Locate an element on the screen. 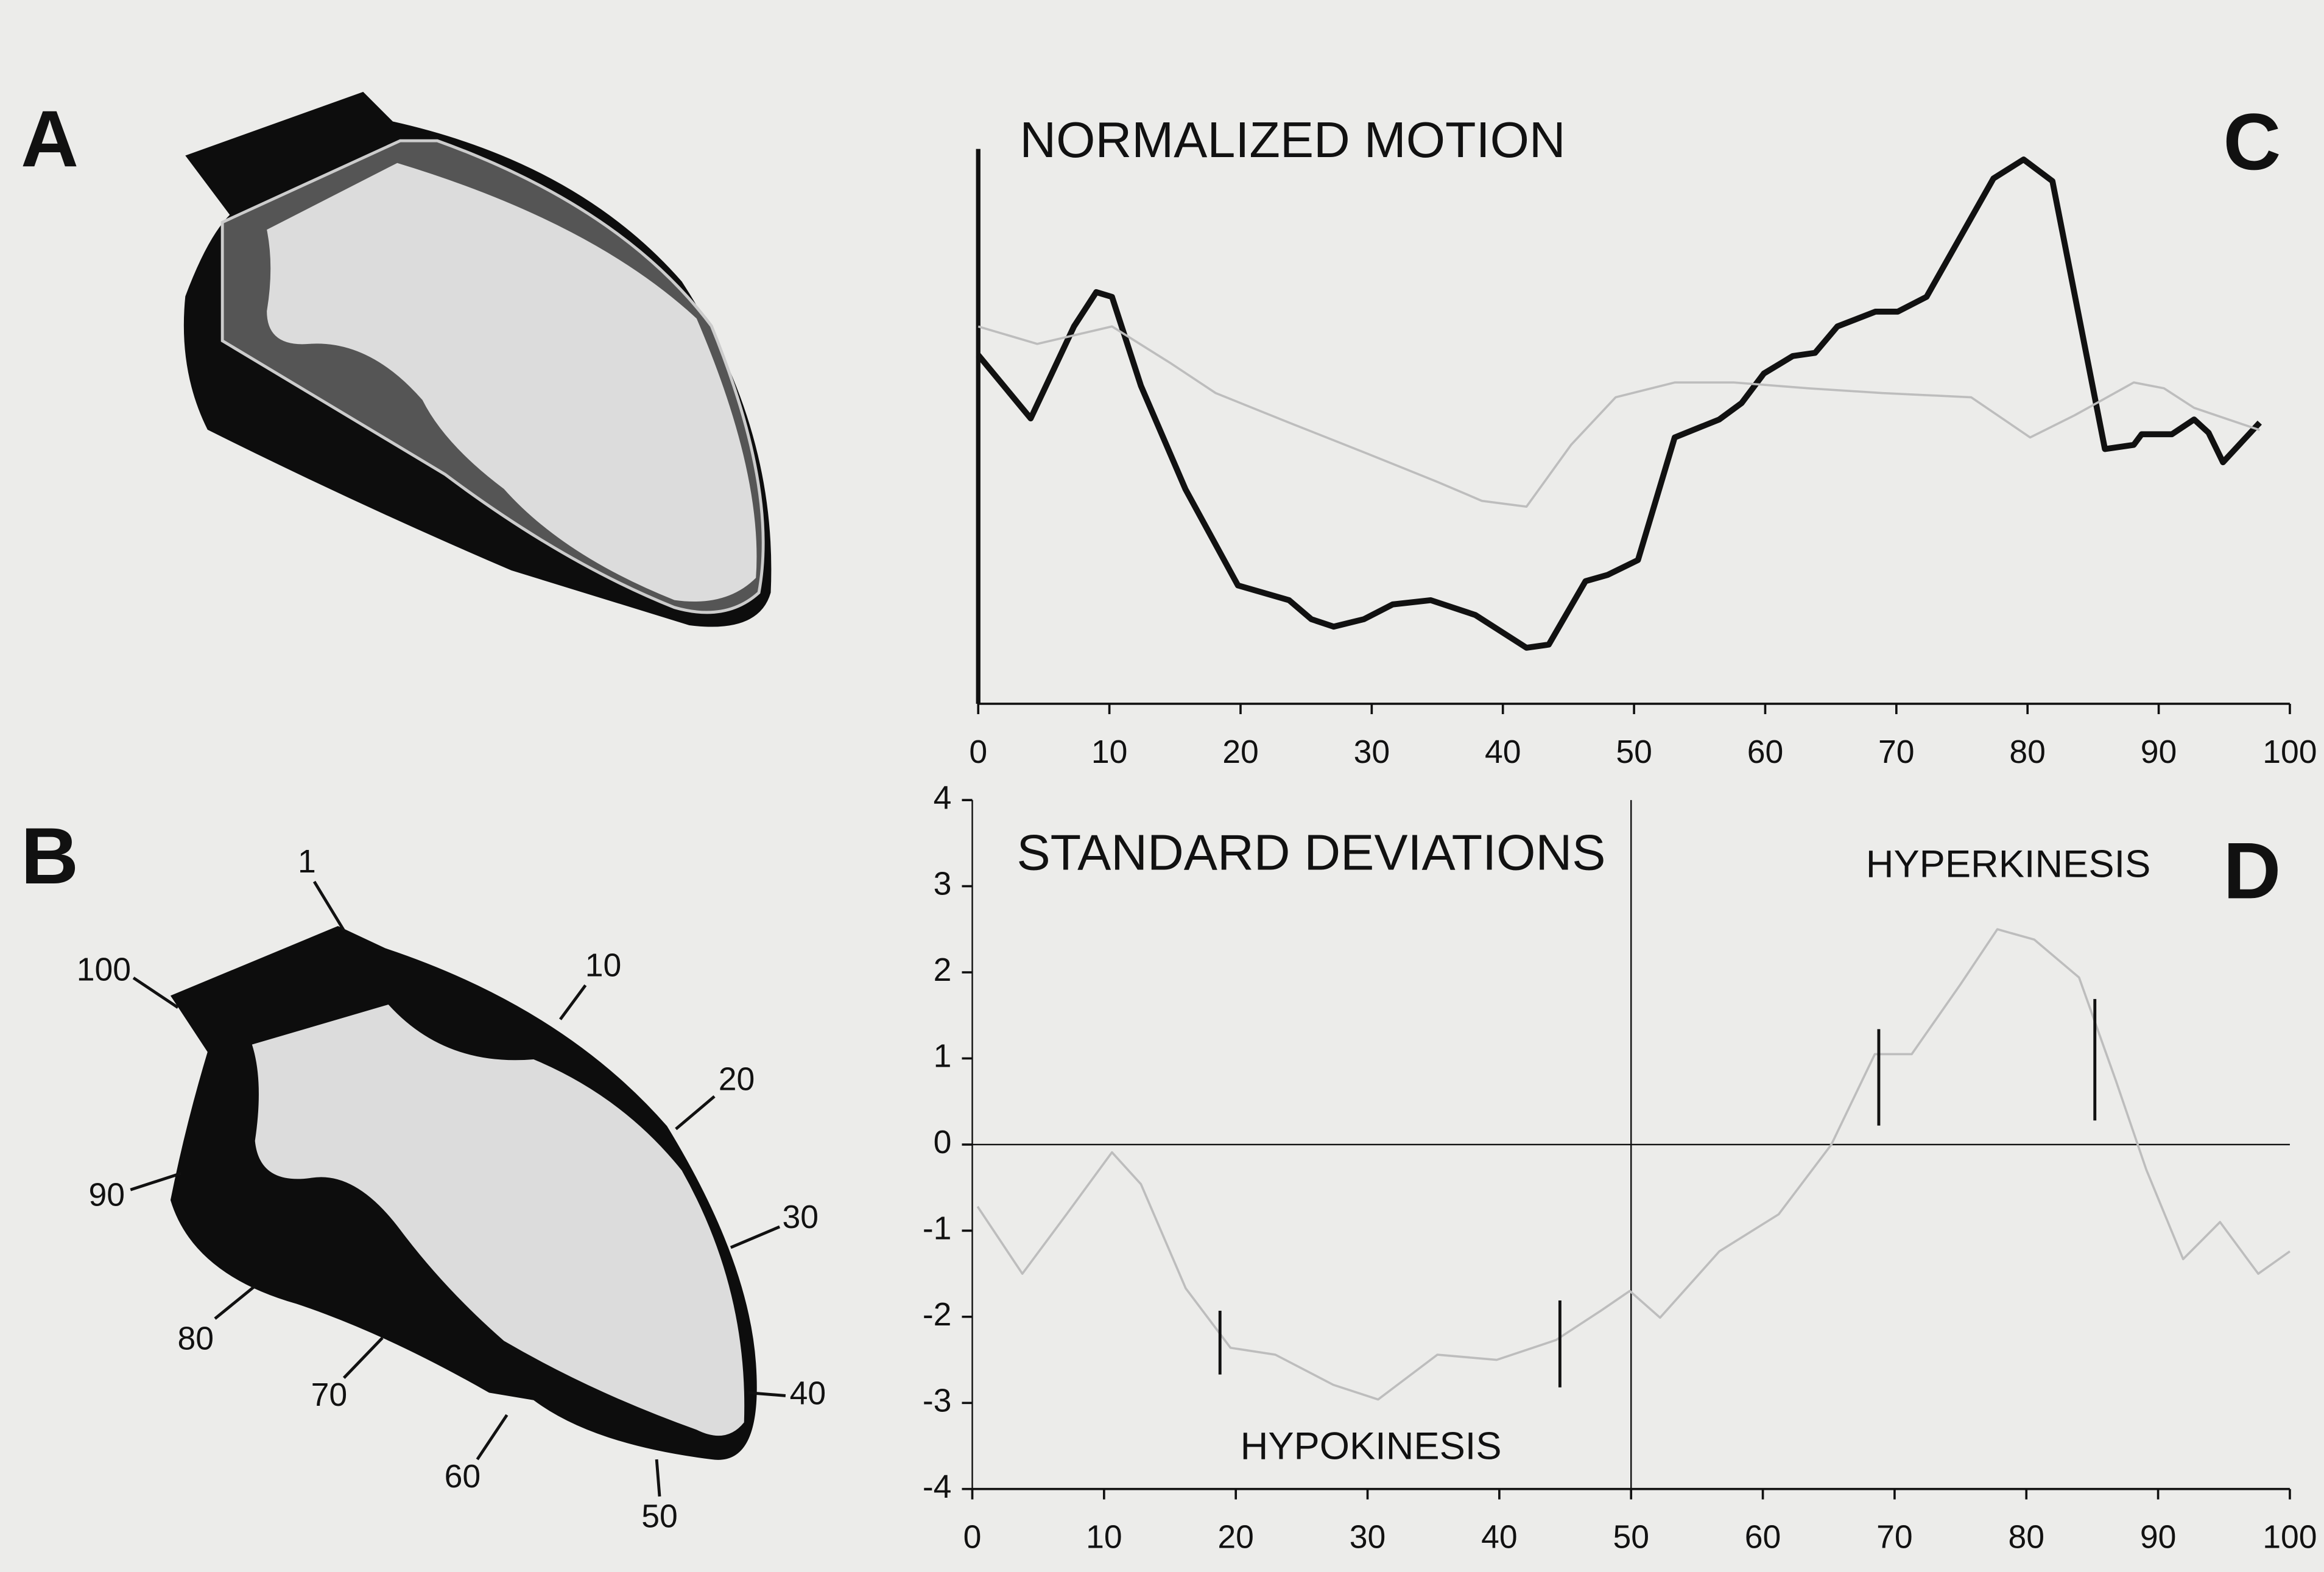 The image size is (2324, 1572). annotation: HYPOKINESIS is located at coordinates (1371, 1447).